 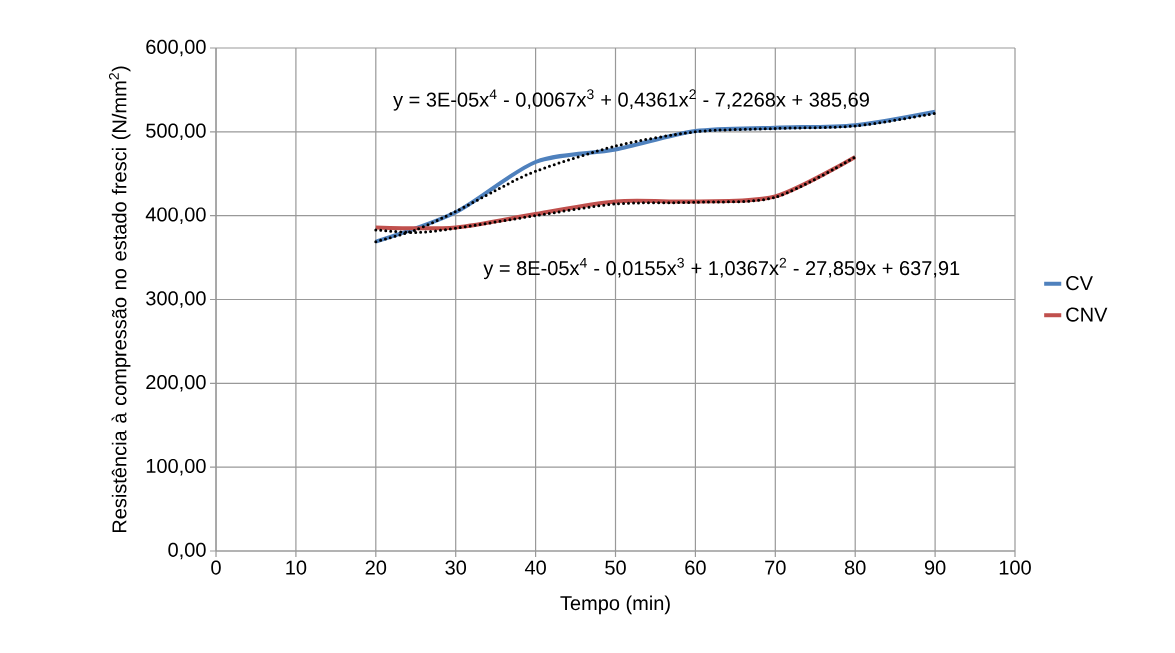 What do you see at coordinates (176, 48) in the screenshot?
I see `y-tick-label: 600,00` at bounding box center [176, 48].